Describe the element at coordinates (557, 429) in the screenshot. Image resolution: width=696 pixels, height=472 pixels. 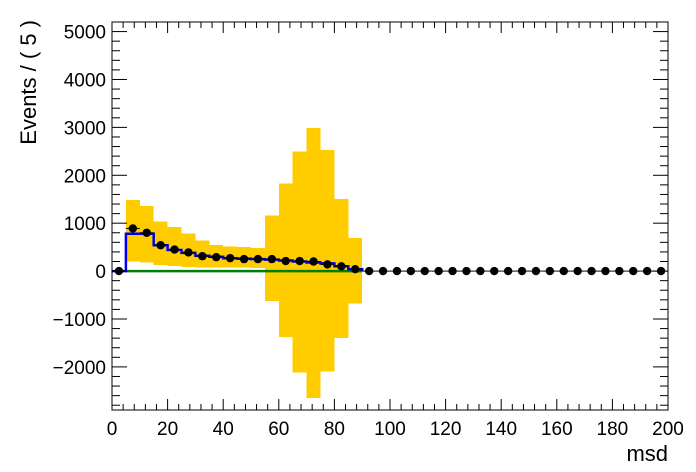
I see `x-tick-label: 160` at that location.